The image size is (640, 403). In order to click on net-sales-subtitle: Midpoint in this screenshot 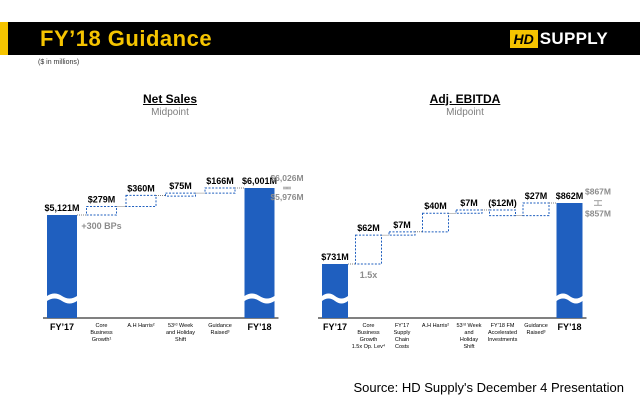, I will do `click(170, 112)`.